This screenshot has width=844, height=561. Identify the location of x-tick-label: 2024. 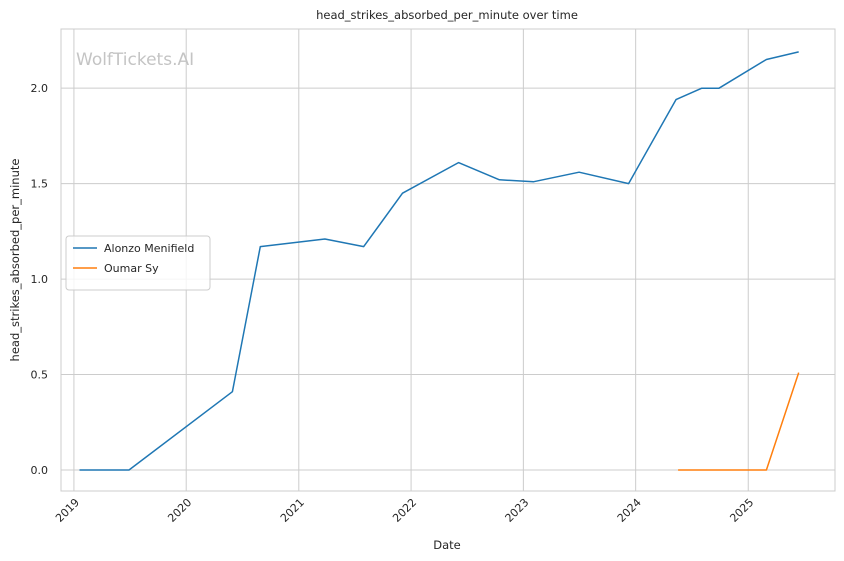
(629, 510).